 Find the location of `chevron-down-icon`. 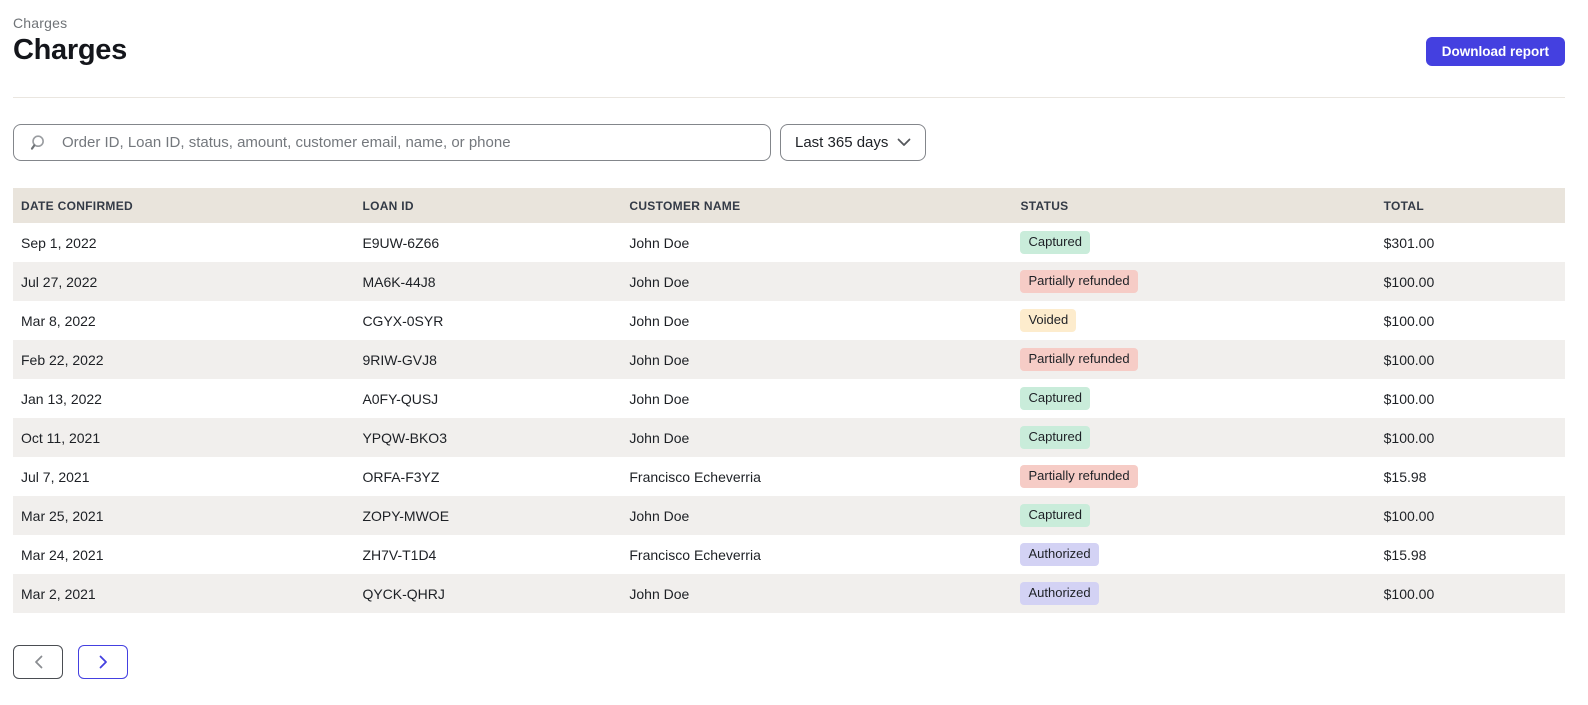

chevron-down-icon is located at coordinates (904, 142).